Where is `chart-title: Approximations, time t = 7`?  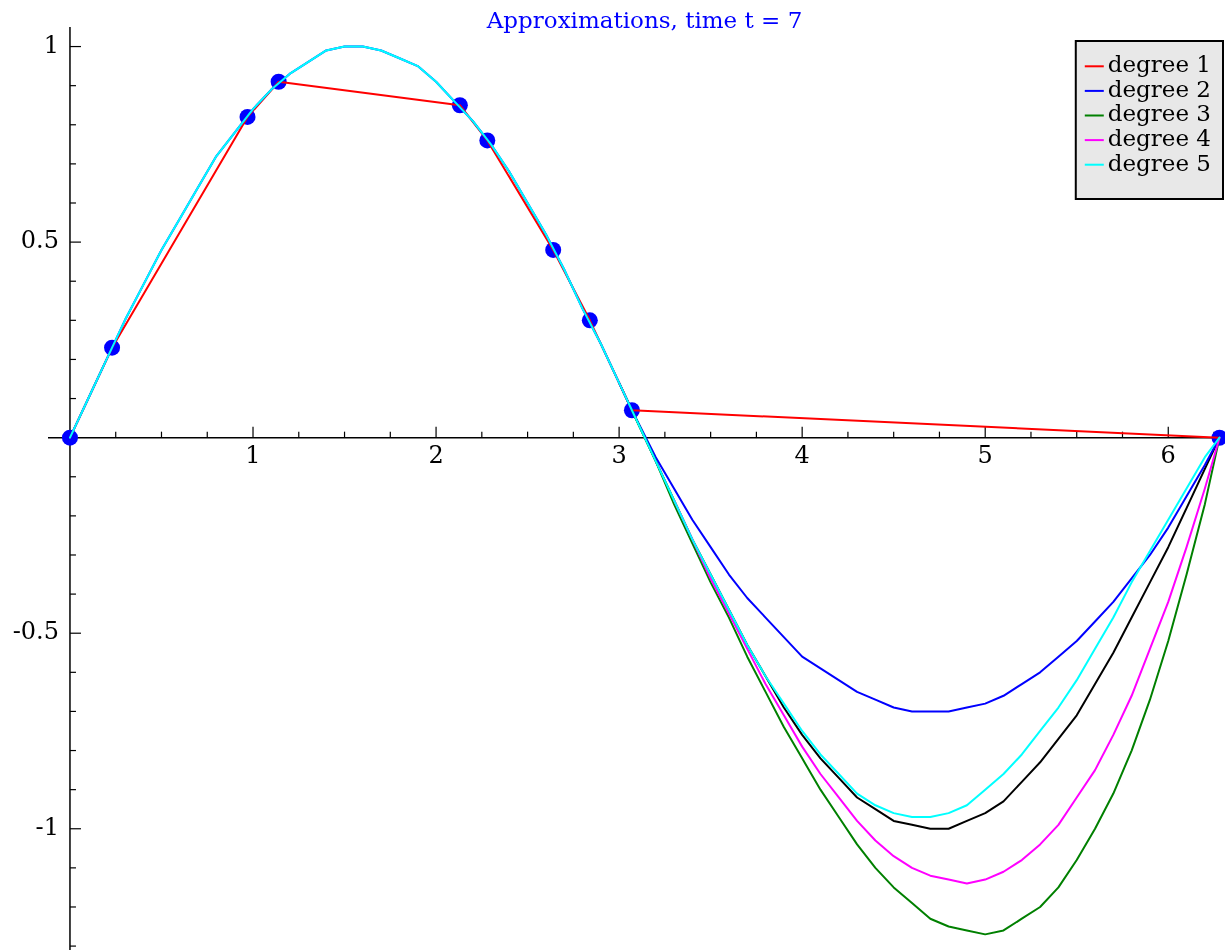
chart-title: Approximations, time t = 7 is located at coordinates (644, 19).